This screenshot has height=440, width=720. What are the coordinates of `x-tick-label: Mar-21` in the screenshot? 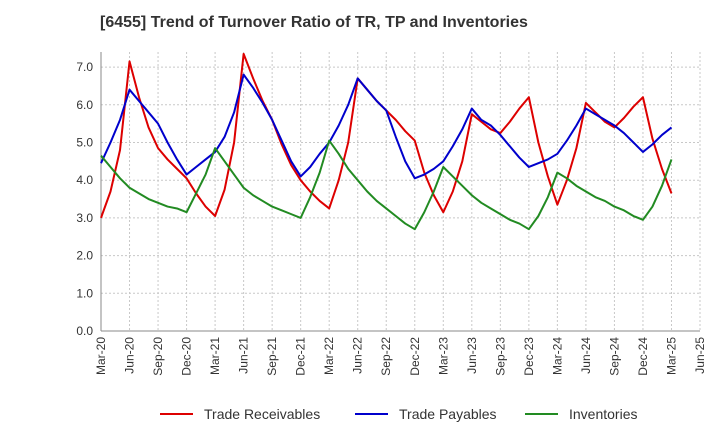 It's located at (215, 356).